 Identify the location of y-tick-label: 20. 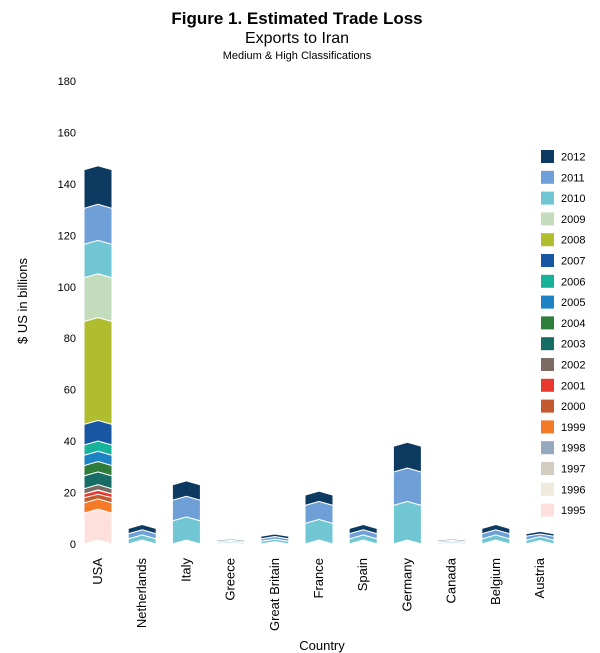
(70, 494).